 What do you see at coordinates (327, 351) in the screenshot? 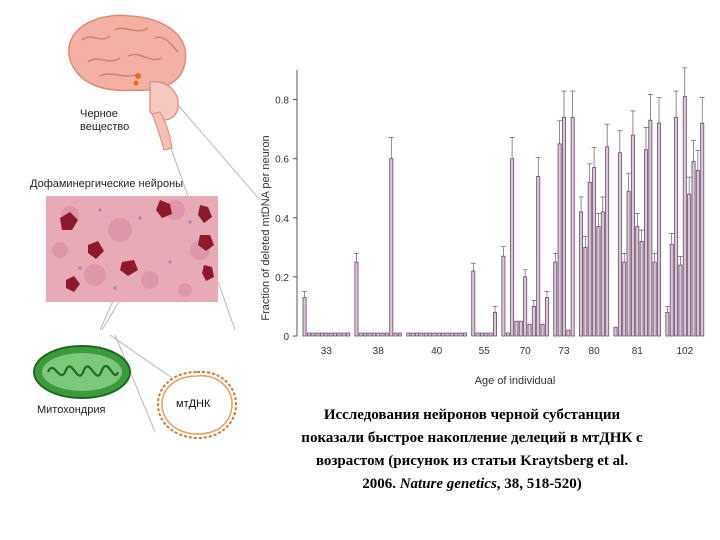
I see `x-tick-label: 33` at bounding box center [327, 351].